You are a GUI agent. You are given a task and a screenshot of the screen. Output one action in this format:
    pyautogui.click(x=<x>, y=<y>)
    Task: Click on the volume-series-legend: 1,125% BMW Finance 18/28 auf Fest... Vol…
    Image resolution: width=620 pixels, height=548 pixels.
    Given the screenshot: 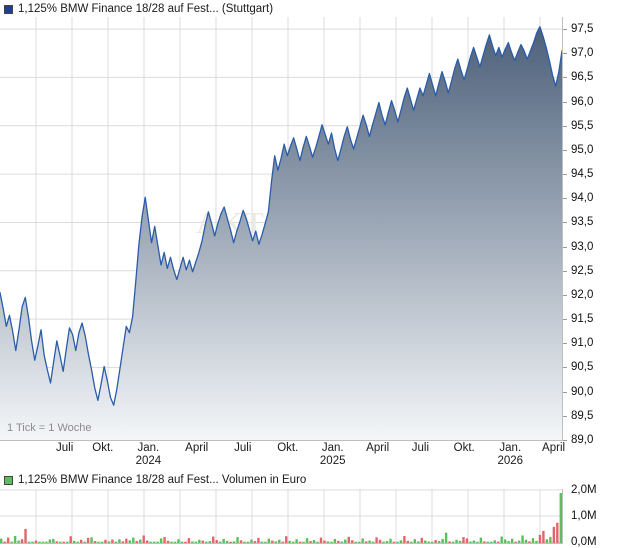 What is the action you would take?
    pyautogui.click(x=155, y=480)
    